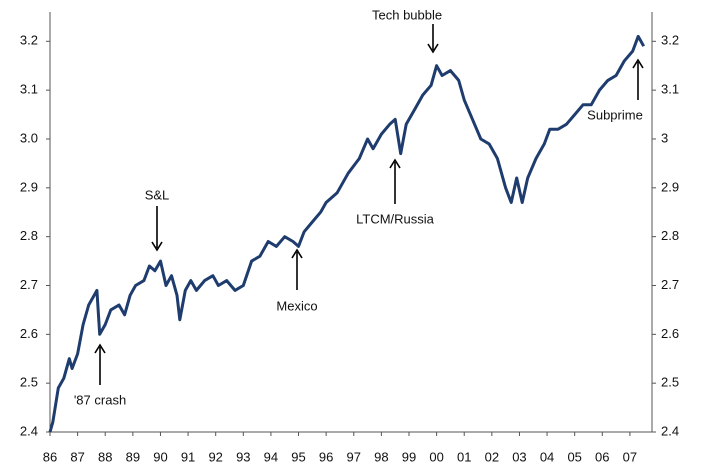  I want to click on y2-tick-label: 3.2, so click(670, 40).